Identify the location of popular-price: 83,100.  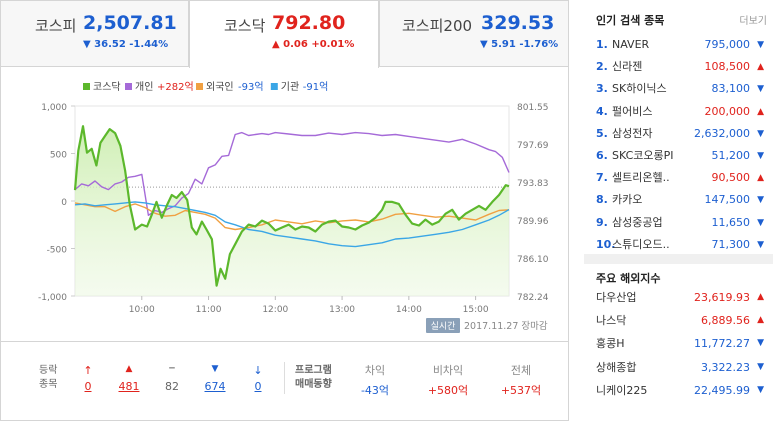
(731, 89).